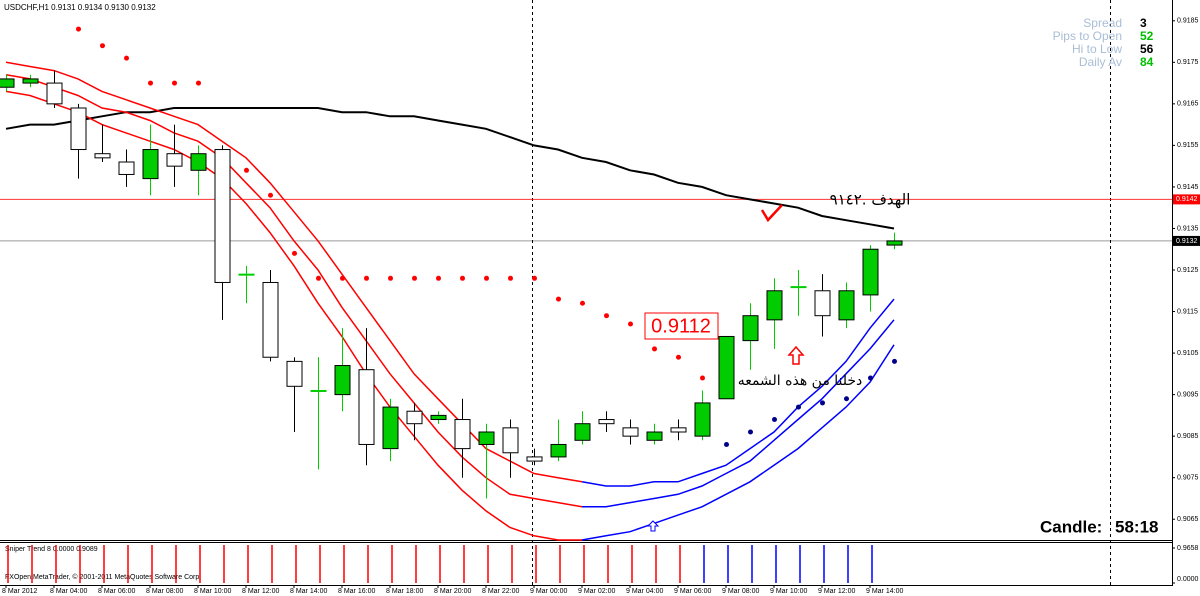  I want to click on x-tick-label: 9 Mar 02:00, so click(596, 591).